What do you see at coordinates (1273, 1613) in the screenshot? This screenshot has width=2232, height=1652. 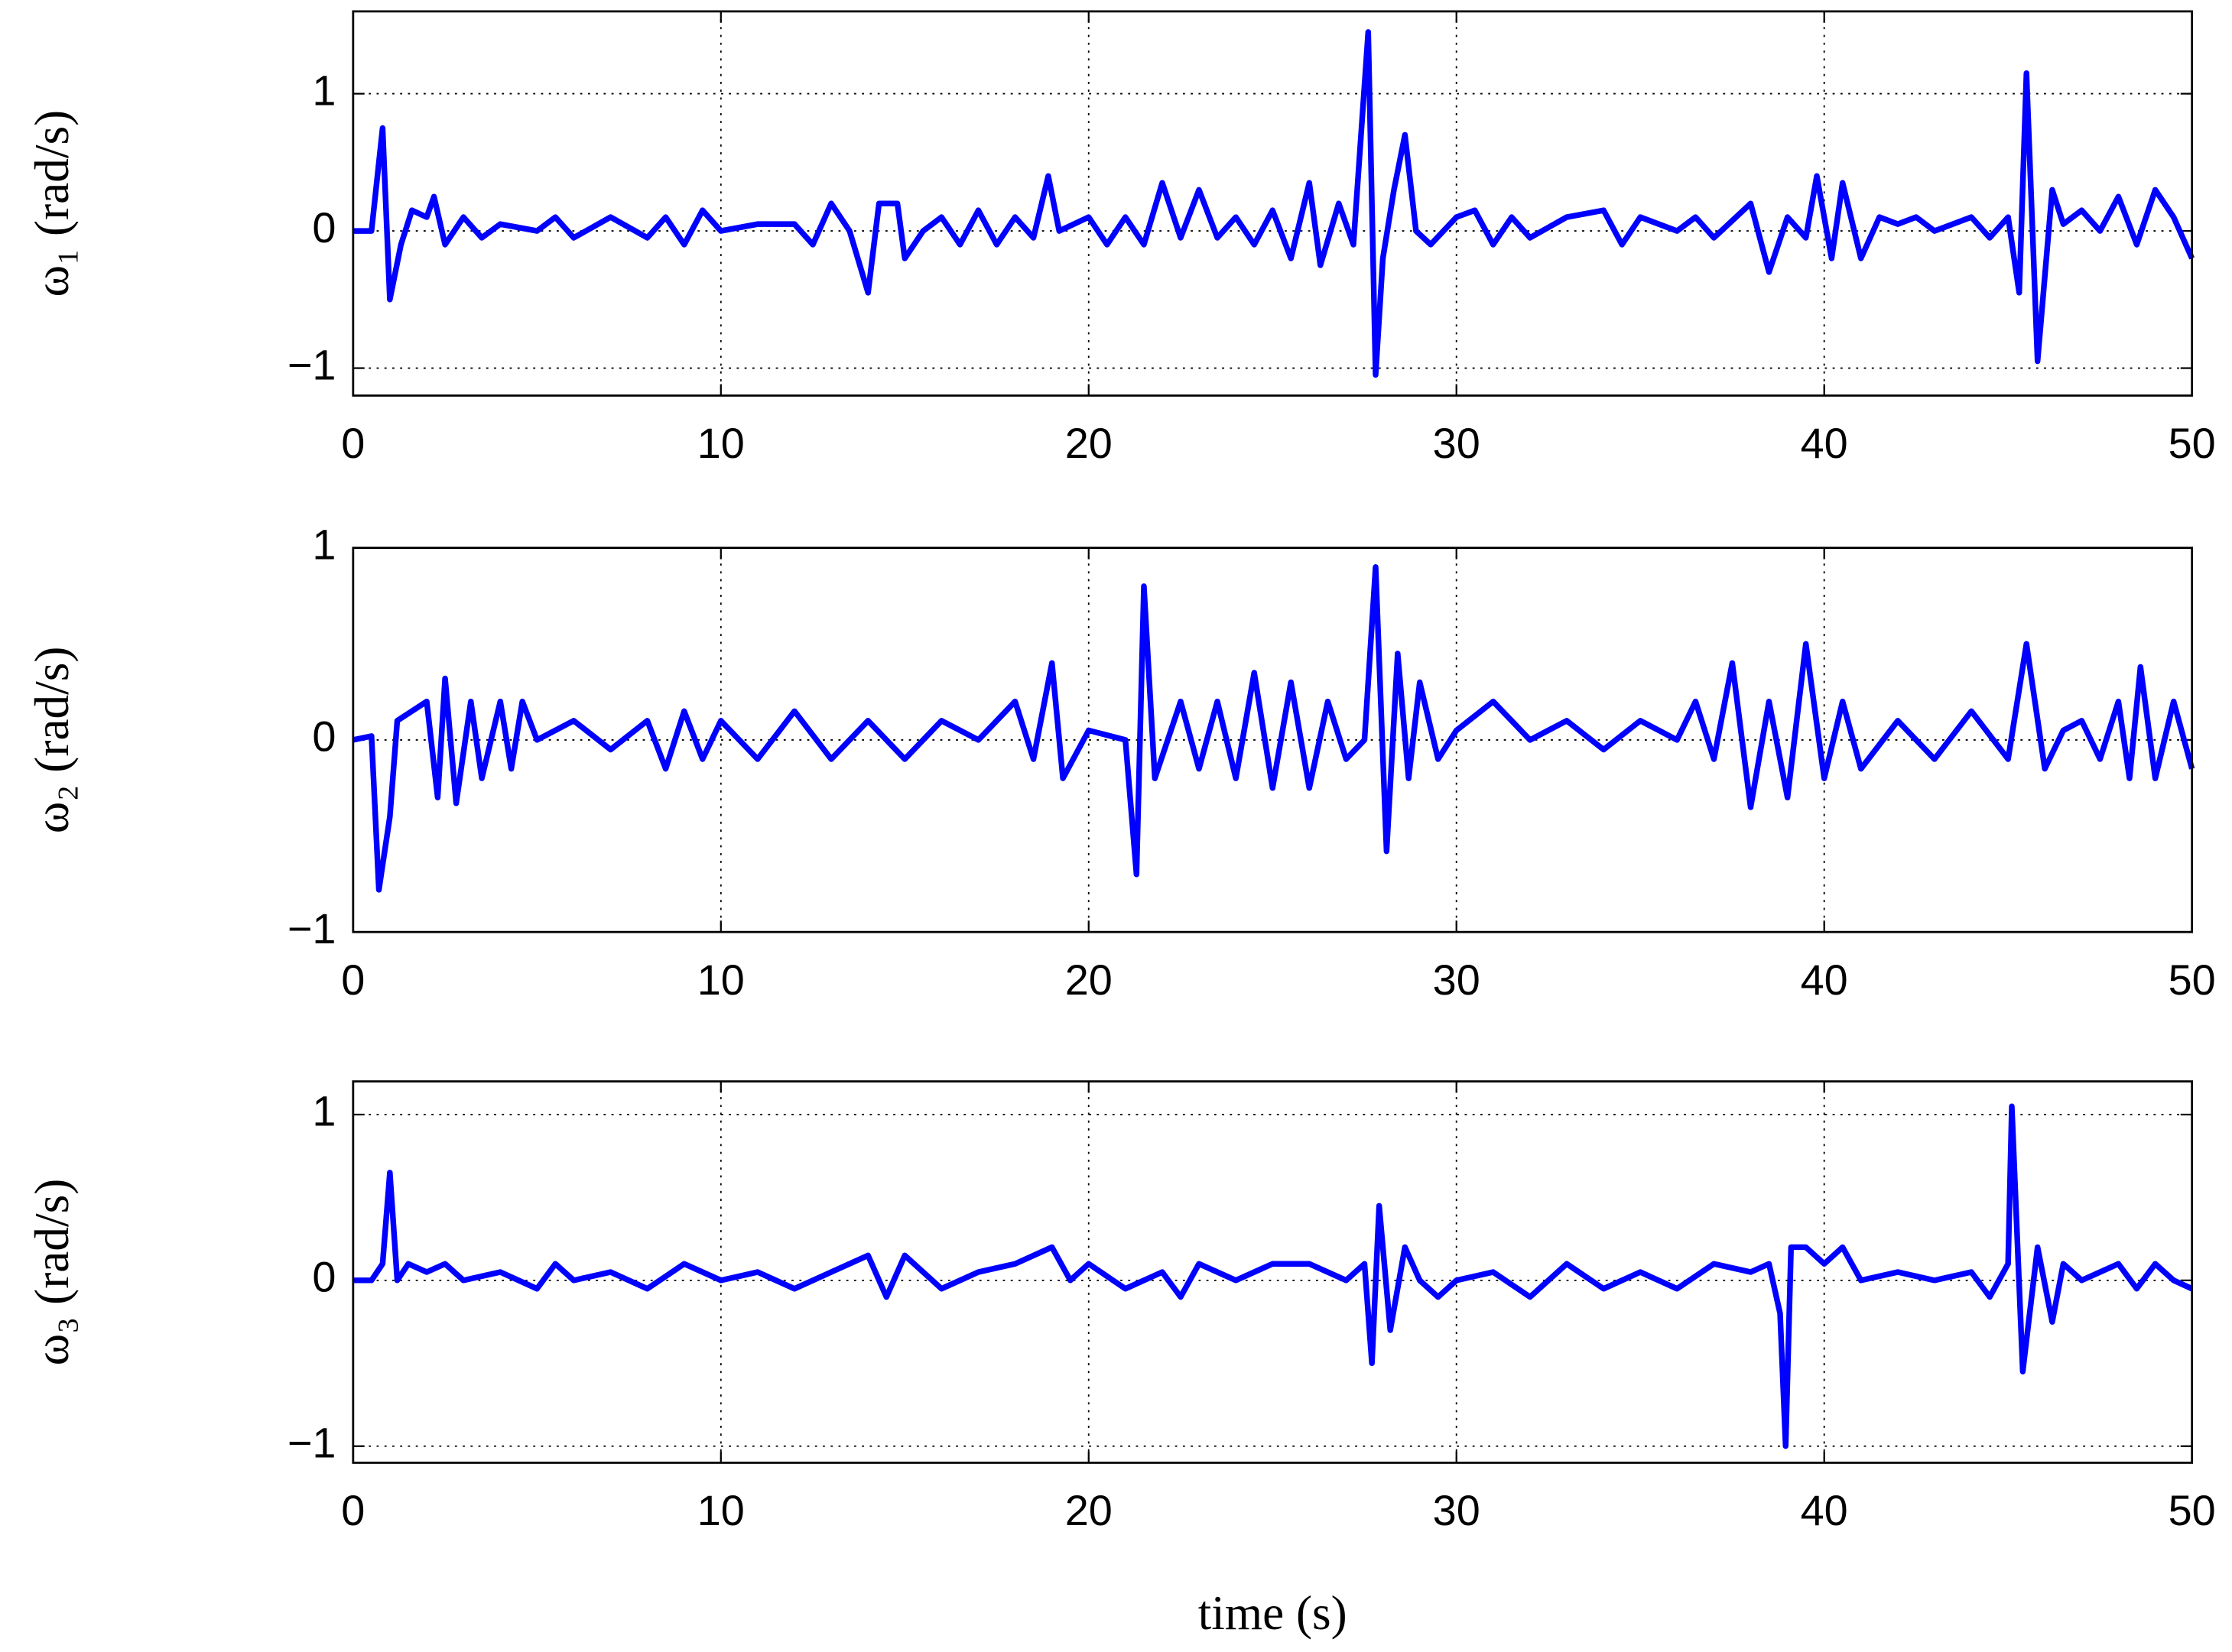 I see `x-axis-label: time (s)` at bounding box center [1273, 1613].